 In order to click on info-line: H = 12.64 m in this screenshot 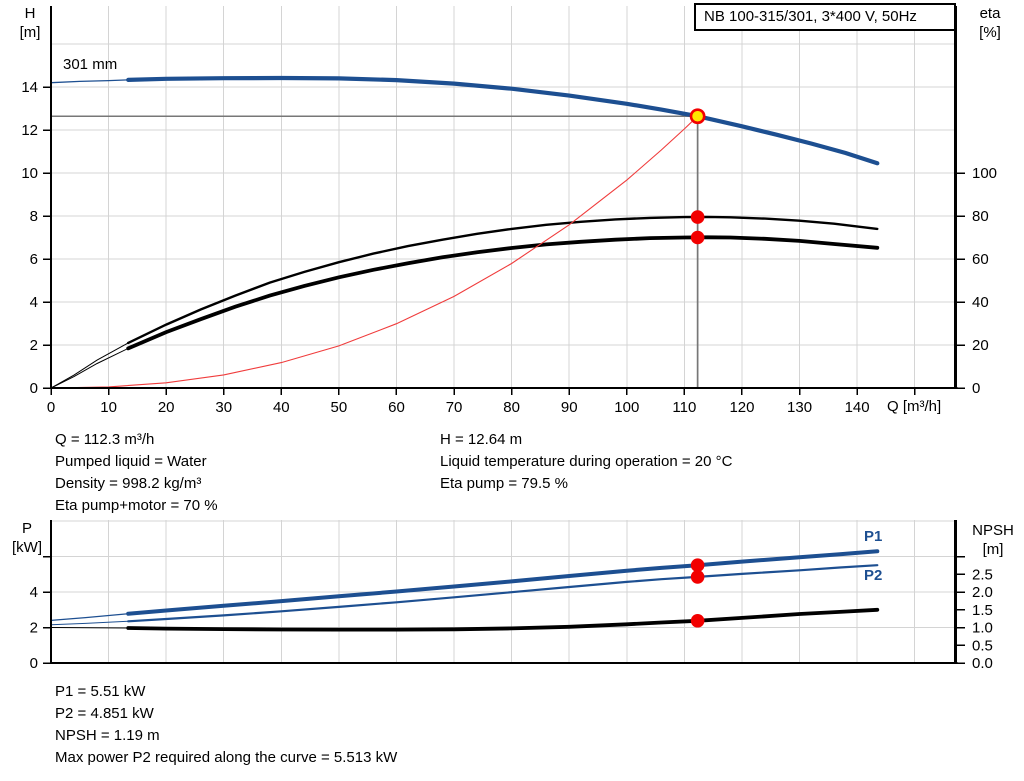, I will do `click(481, 439)`.